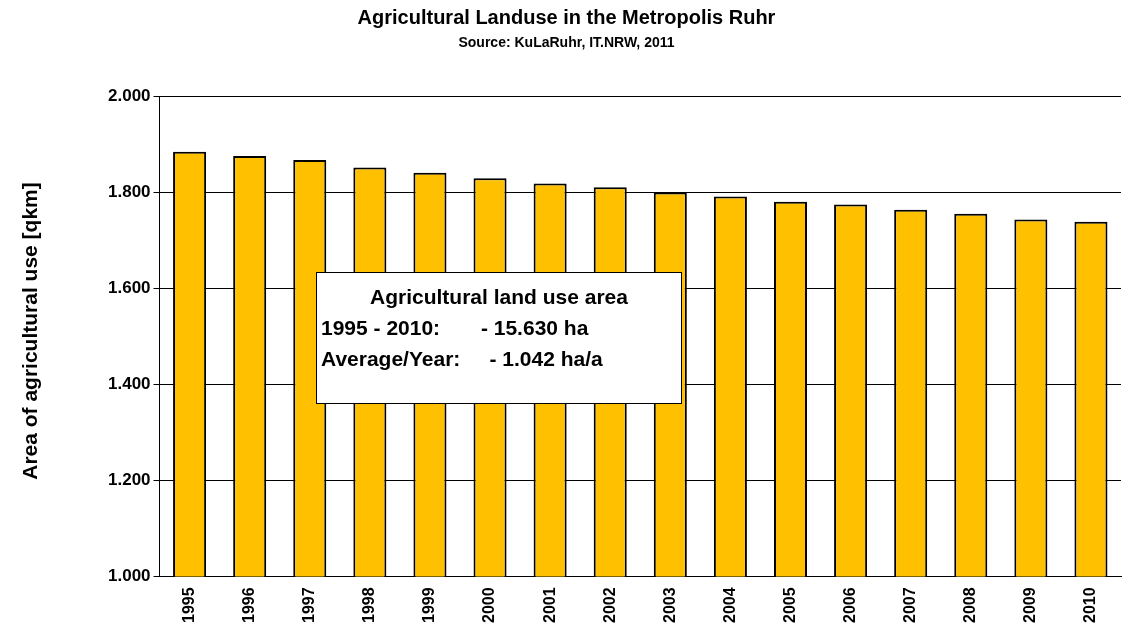 Image resolution: width=1133 pixels, height=626 pixels. I want to click on x-tick-label: 2009, so click(1030, 605).